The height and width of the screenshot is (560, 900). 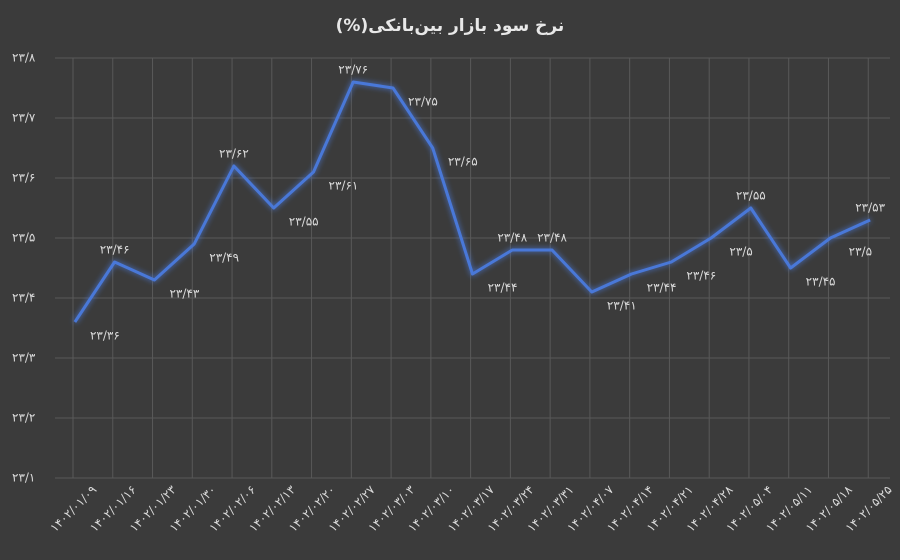 What do you see at coordinates (184, 294) in the screenshot?
I see `data-label: ۲۳/۴۳` at bounding box center [184, 294].